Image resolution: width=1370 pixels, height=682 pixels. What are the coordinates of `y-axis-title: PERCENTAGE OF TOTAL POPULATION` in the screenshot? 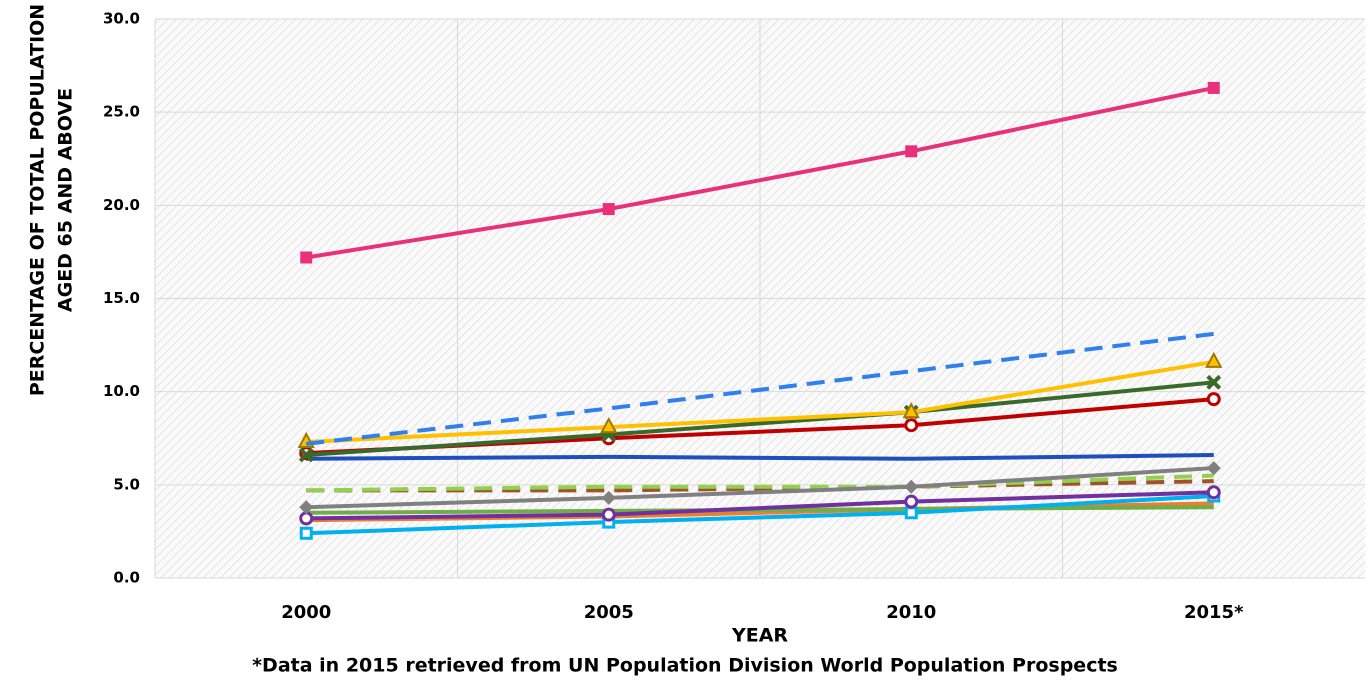 It's located at (38, 200).